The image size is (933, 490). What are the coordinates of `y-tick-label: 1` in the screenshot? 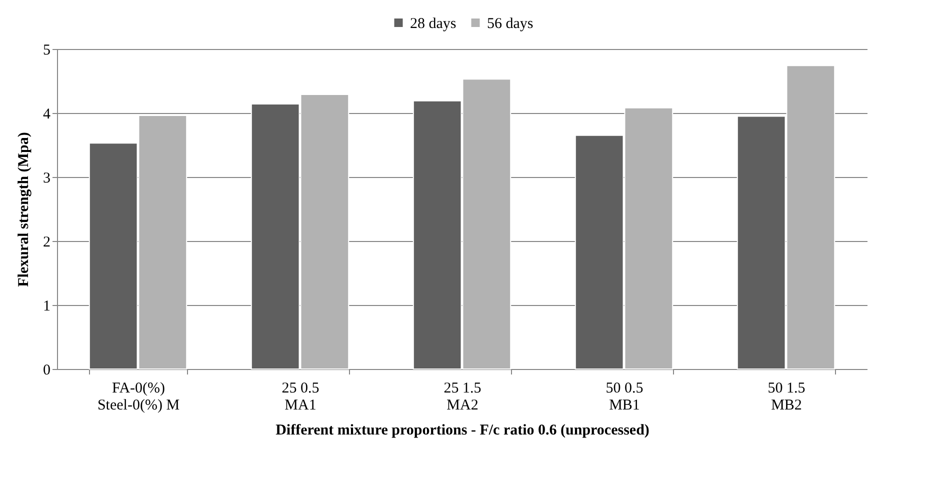 It's located at (46, 306).